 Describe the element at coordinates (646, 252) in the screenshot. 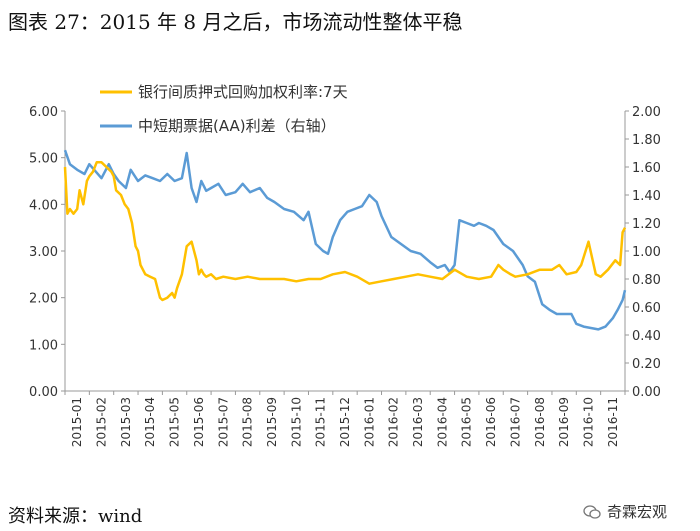

I see `y-right-tick-label: 1.00` at that location.